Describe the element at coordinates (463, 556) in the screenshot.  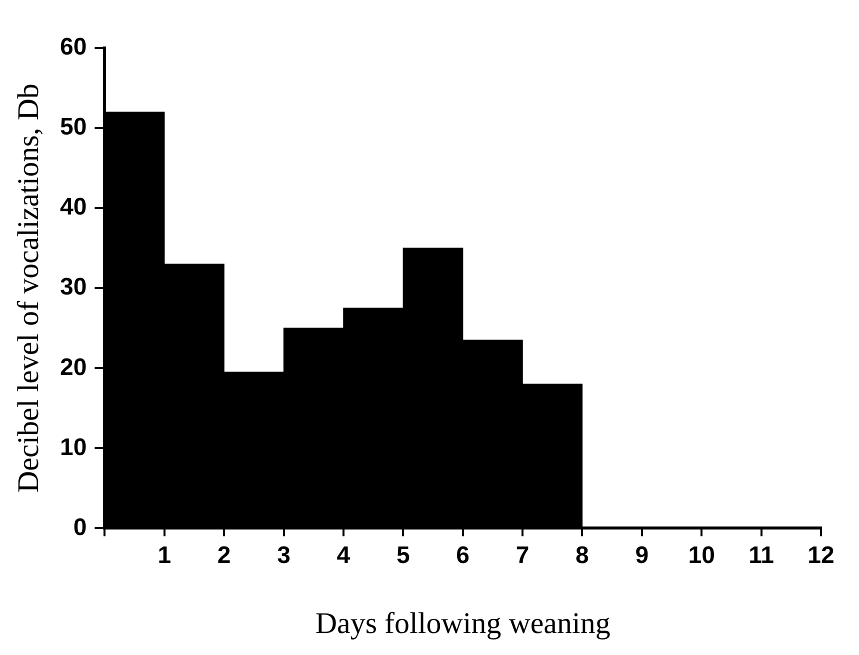
I see `x-tick-label: 6` at that location.